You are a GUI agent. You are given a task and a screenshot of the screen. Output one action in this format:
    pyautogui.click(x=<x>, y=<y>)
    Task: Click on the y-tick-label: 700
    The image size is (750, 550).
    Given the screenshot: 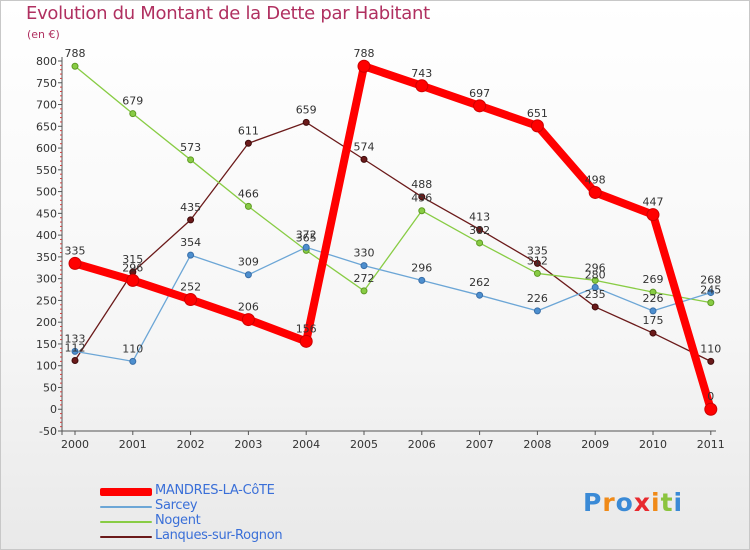 What is the action you would take?
    pyautogui.click(x=46, y=105)
    